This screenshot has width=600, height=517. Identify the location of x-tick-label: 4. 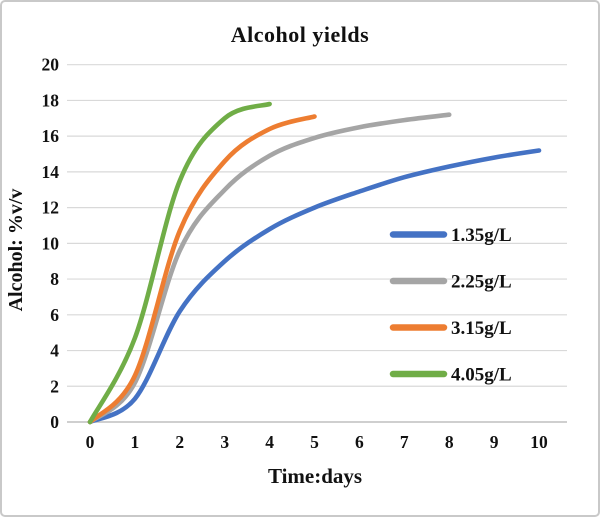
(269, 442).